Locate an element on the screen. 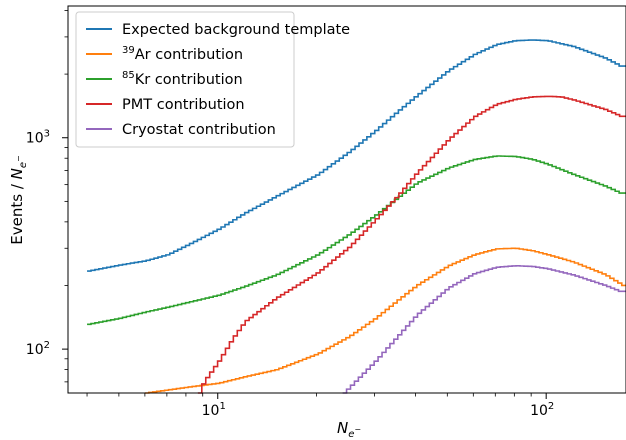 This screenshot has width=626, height=440. y-axis-label: Events / Ne− is located at coordinates (18, 199).